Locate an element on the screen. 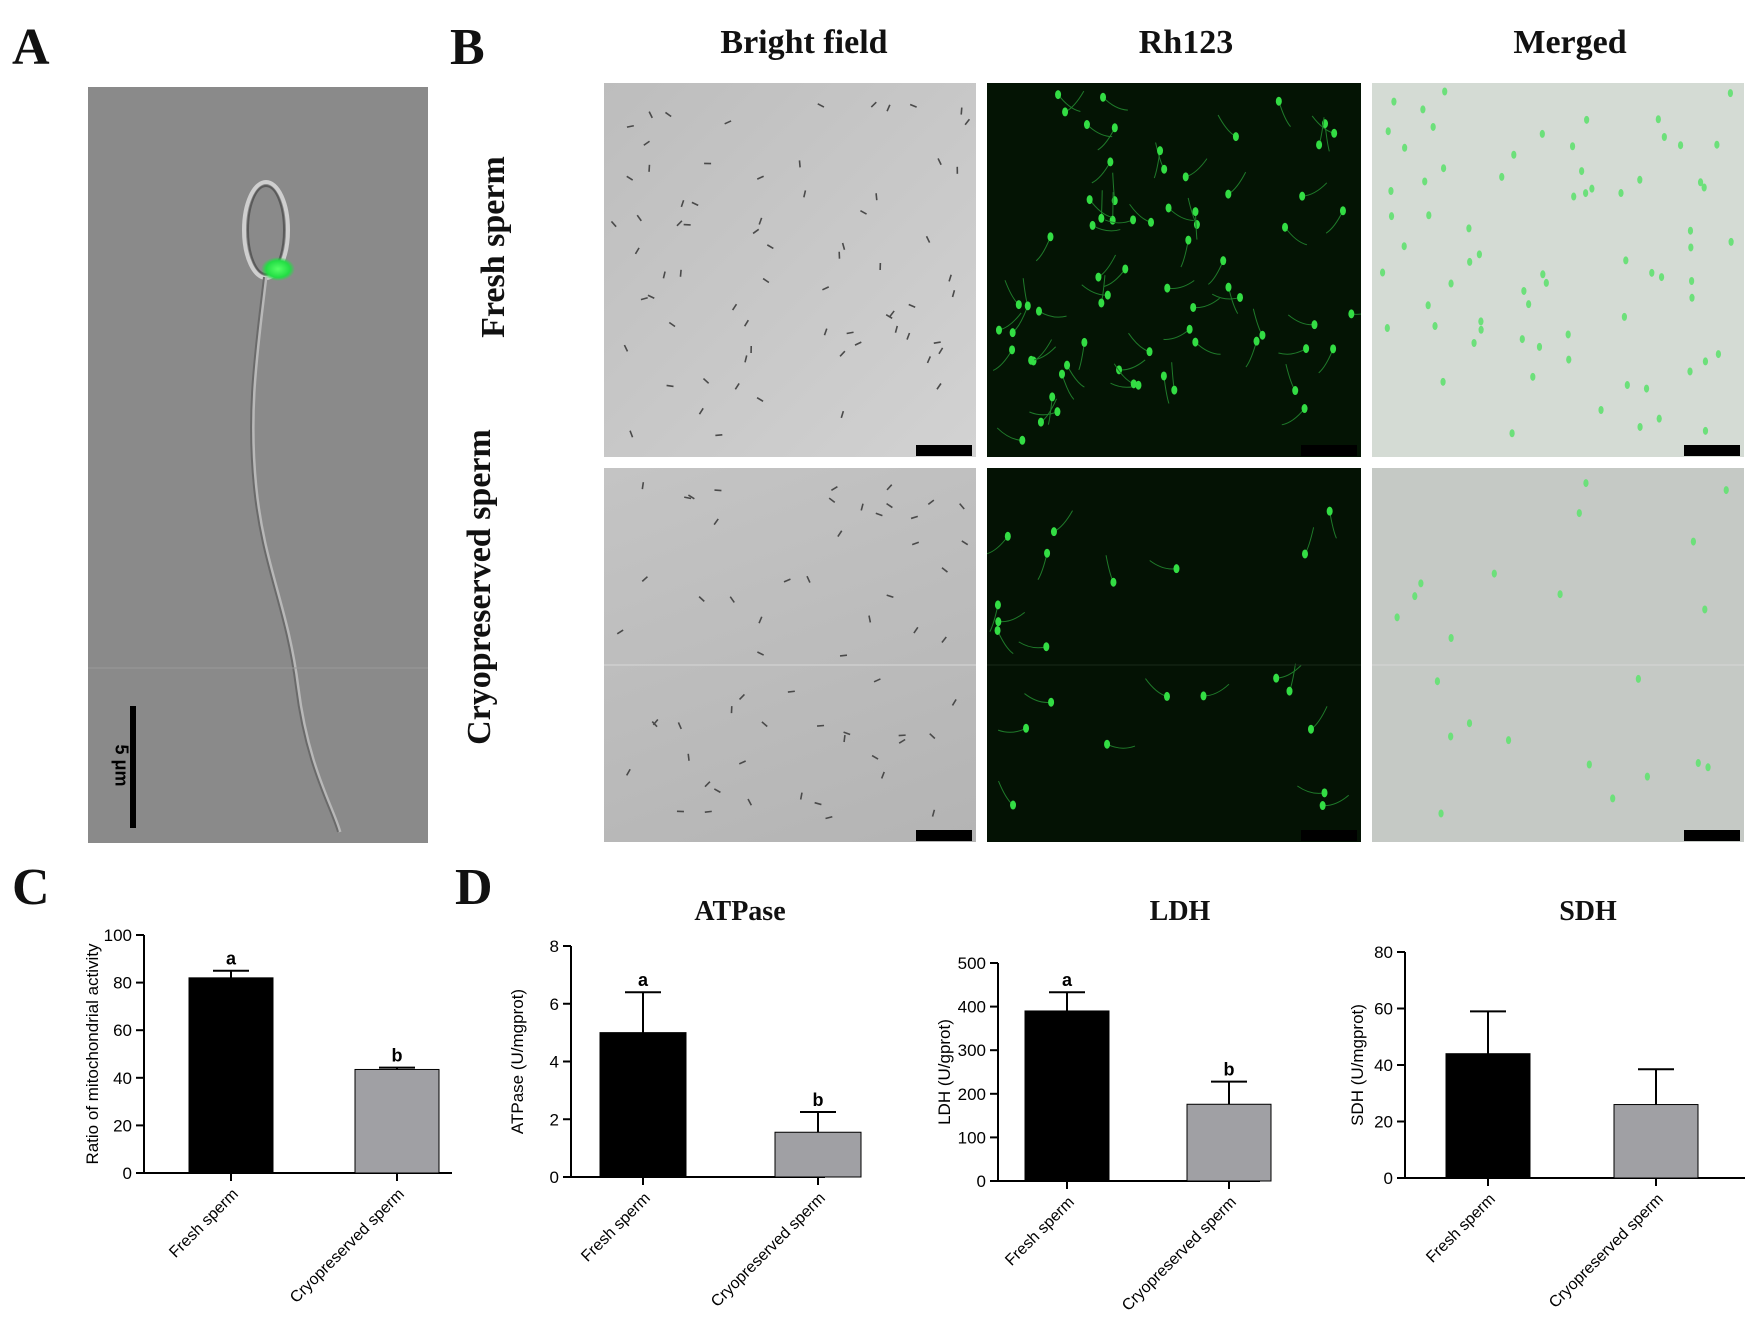 Image resolution: width=1757 pixels, height=1338 pixels. image-cryo-merged is located at coordinates (1558, 655).